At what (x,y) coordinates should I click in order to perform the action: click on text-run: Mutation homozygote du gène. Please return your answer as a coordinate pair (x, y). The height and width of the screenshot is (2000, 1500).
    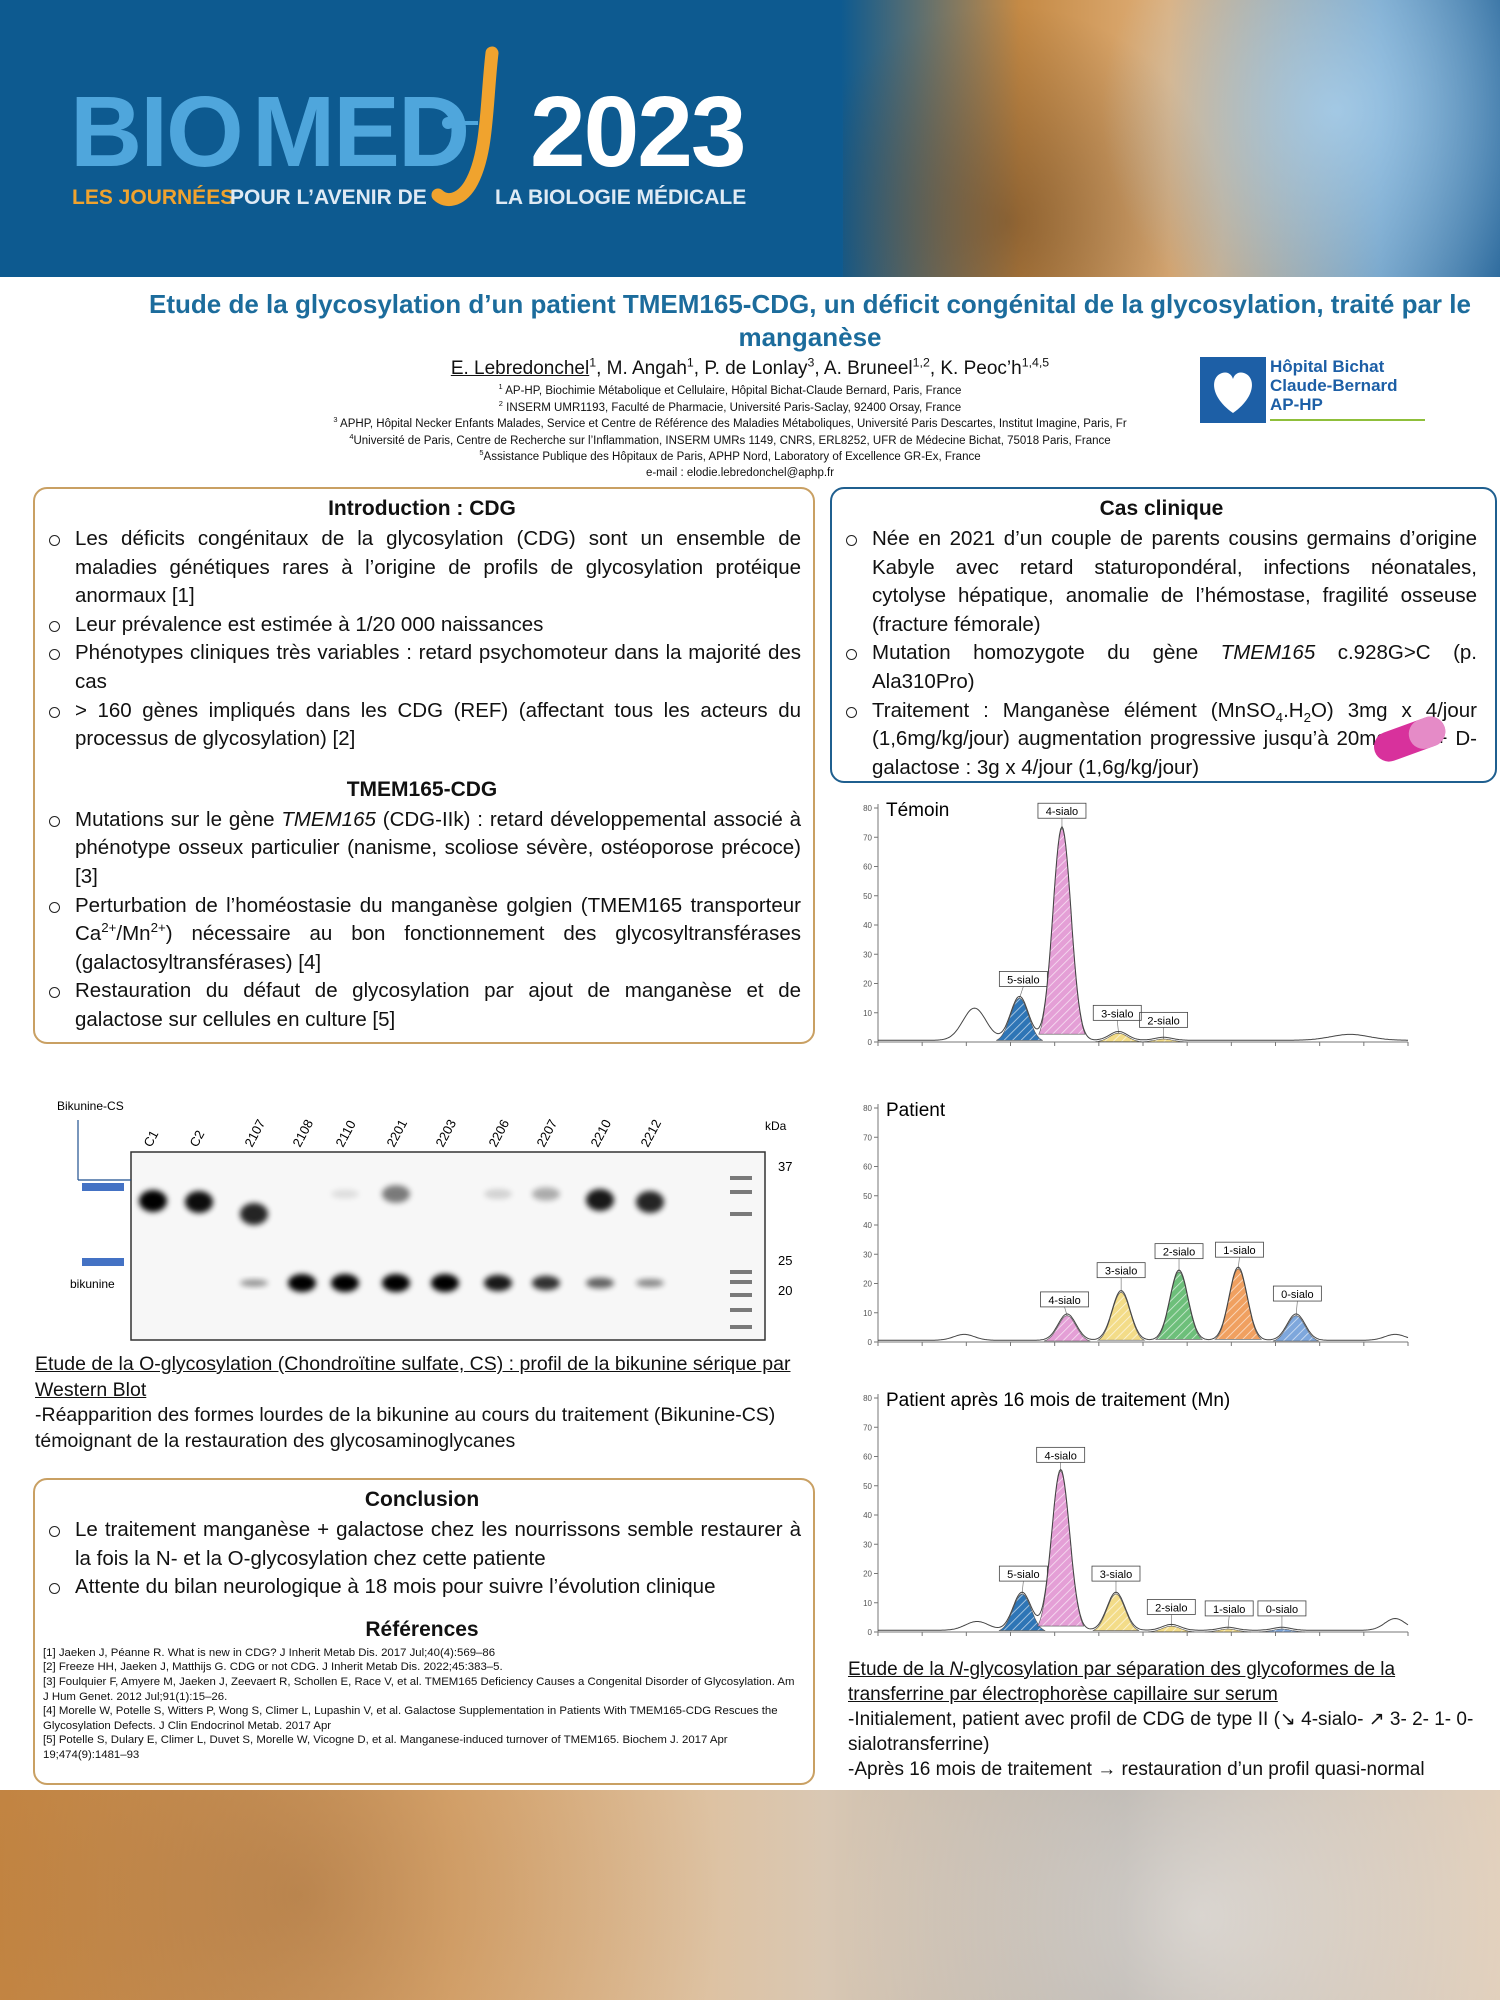
    Looking at the image, I should click on (1046, 653).